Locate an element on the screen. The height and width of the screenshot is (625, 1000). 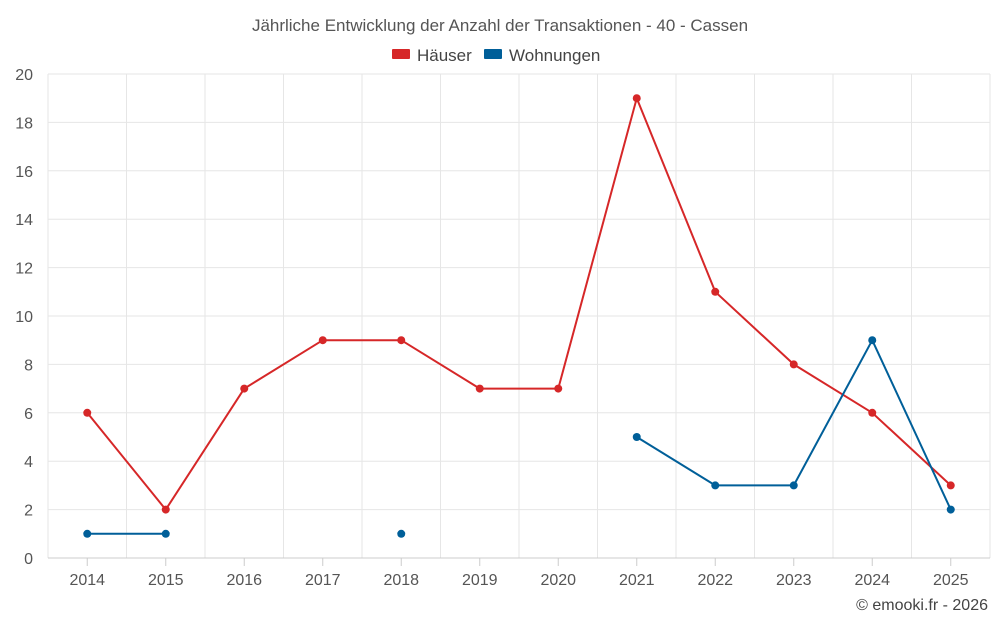
data-point-wohnungen-2014 is located at coordinates (87, 533).